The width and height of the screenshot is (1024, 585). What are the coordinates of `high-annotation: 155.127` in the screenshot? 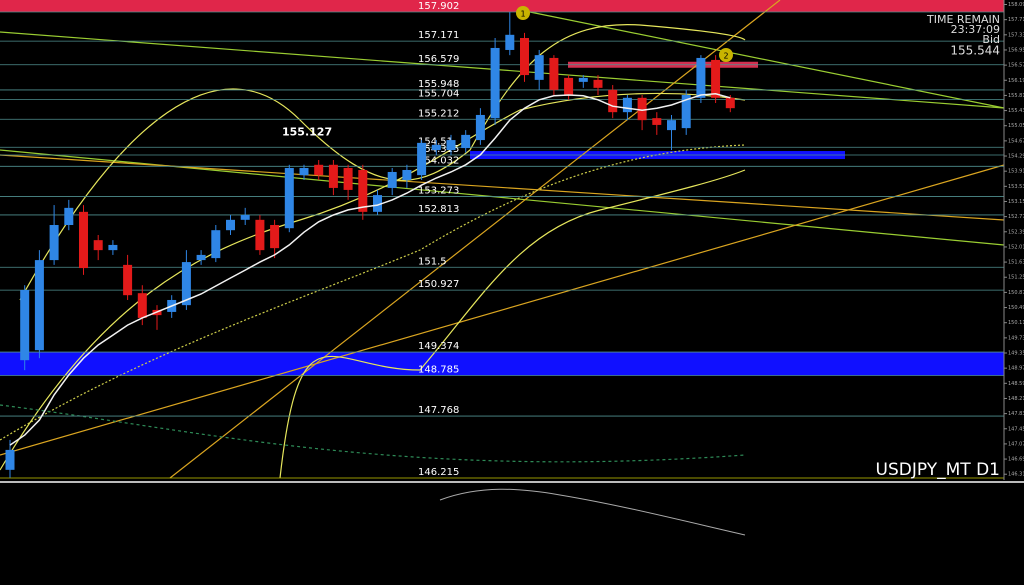 It's located at (307, 132).